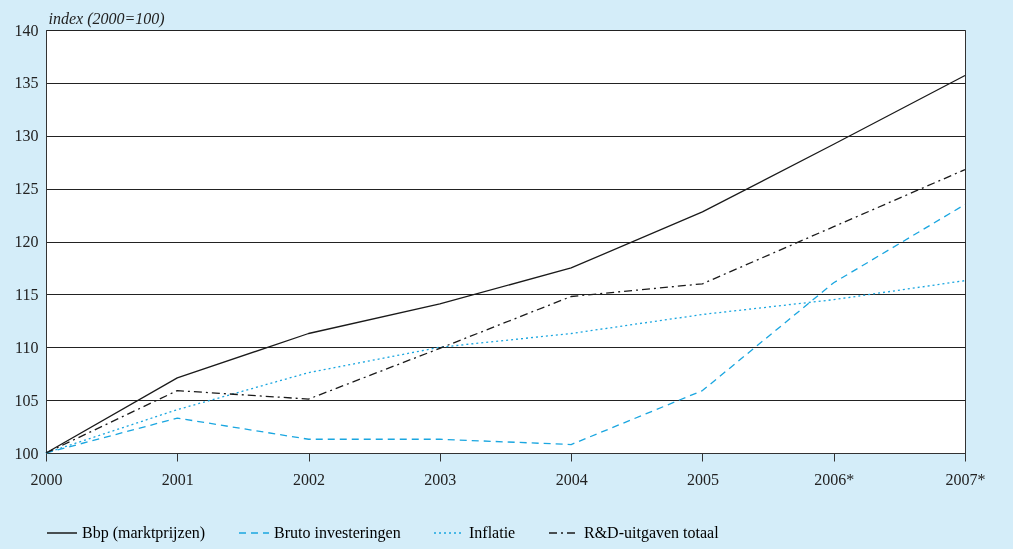 Image resolution: width=1013 pixels, height=549 pixels. What do you see at coordinates (26, 83) in the screenshot?
I see `y-tick-label: 135` at bounding box center [26, 83].